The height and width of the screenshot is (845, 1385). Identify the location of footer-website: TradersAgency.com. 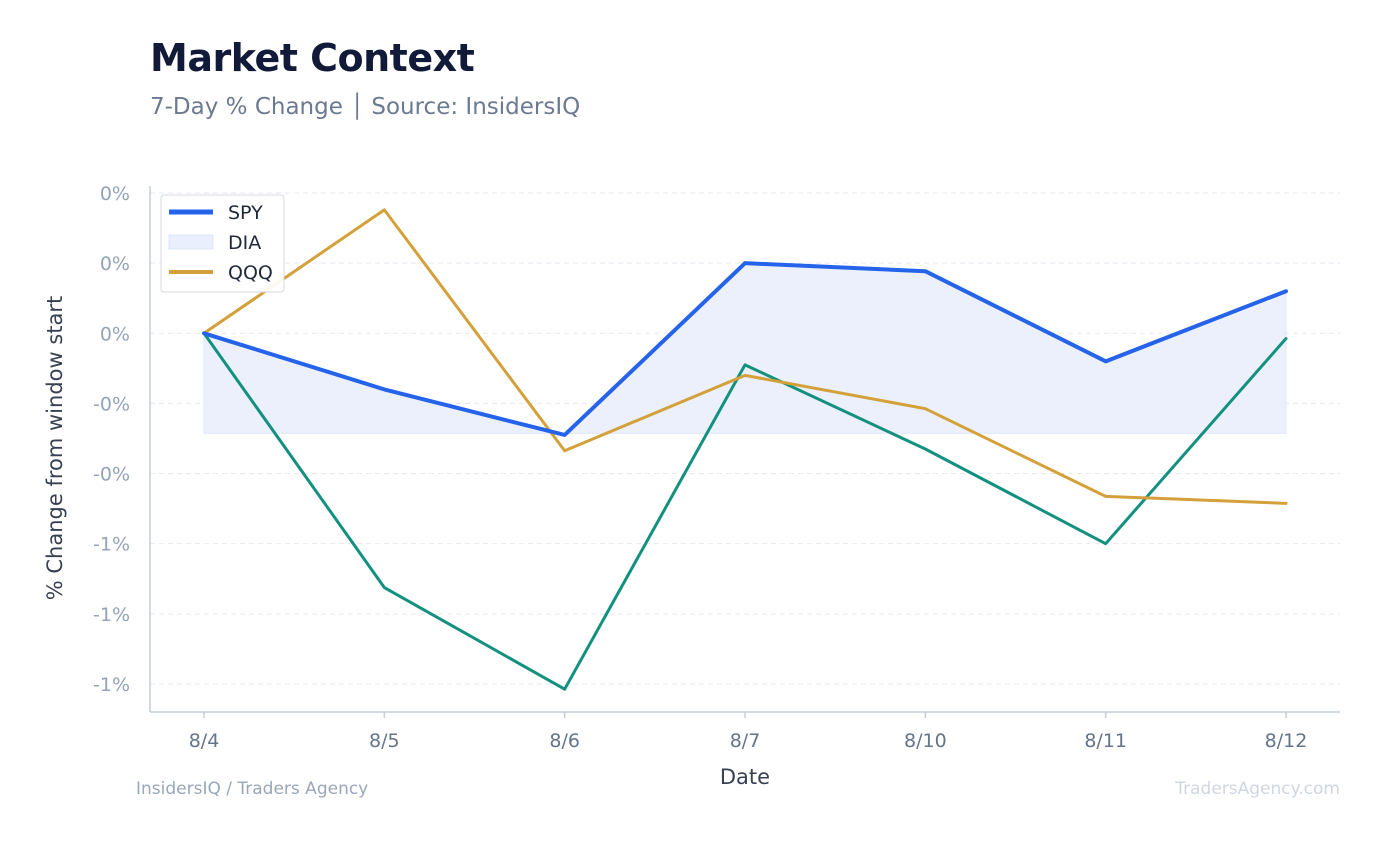
(1257, 789).